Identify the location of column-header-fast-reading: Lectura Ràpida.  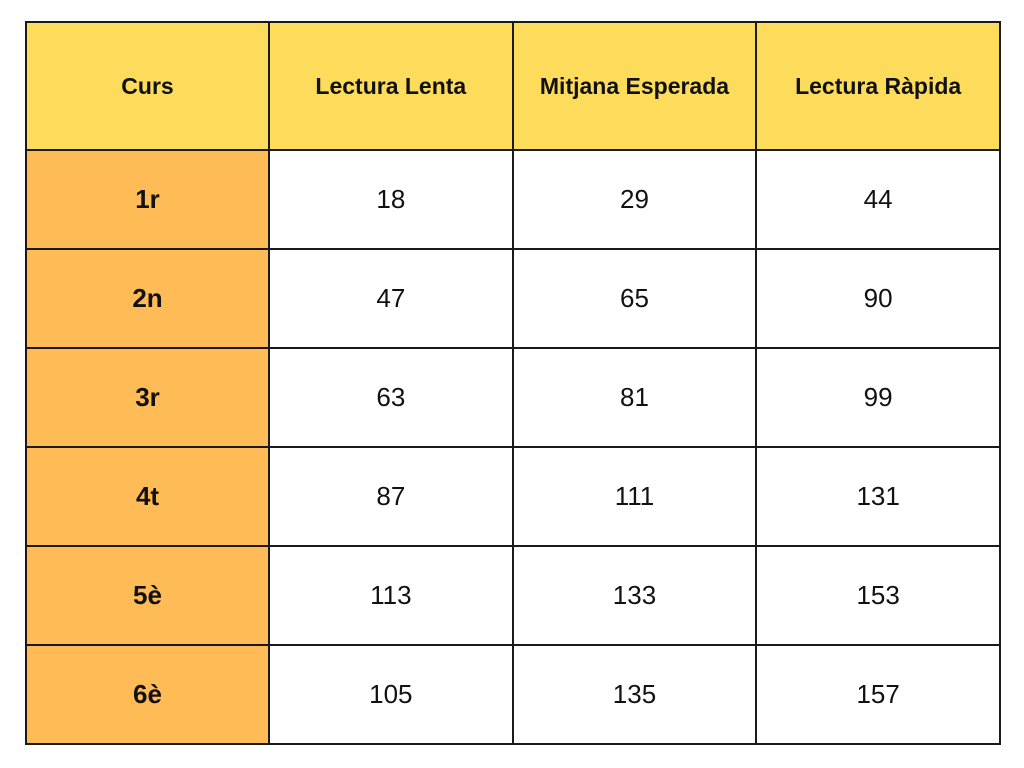
(878, 86).